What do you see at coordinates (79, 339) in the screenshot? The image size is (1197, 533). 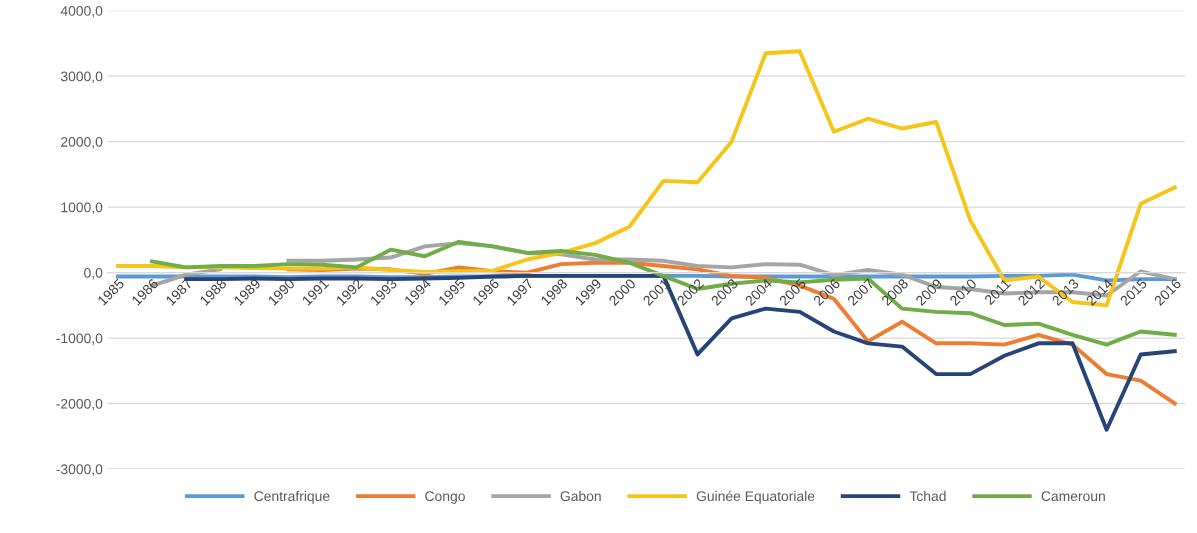 I see `y-tick-label: -1000,0` at bounding box center [79, 339].